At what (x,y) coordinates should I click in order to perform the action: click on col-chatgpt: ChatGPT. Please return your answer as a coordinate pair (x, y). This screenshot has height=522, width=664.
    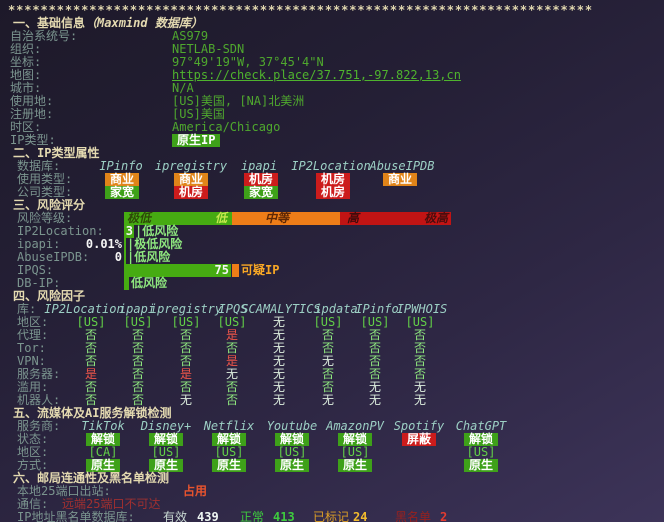
    Looking at the image, I should click on (481, 426).